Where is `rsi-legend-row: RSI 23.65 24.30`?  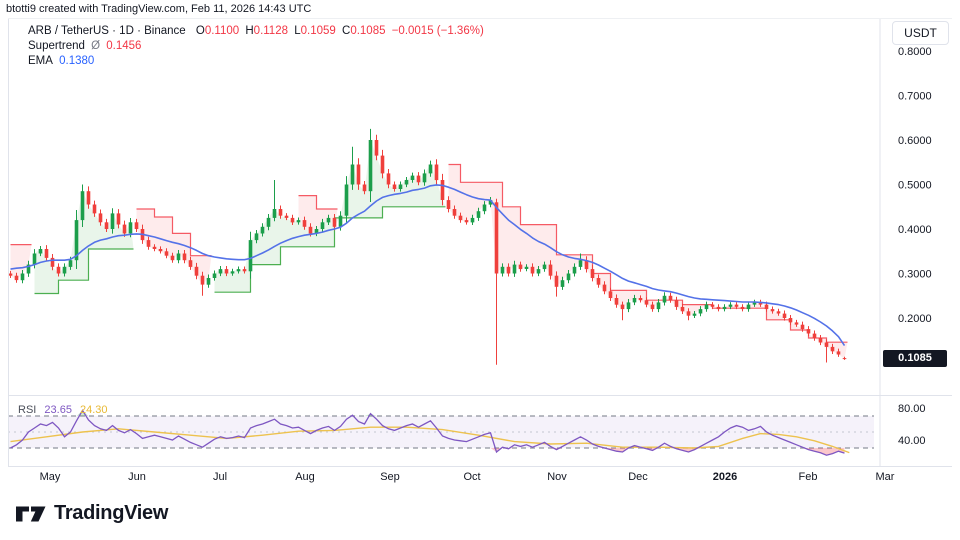 rsi-legend-row: RSI 23.65 24.30 is located at coordinates (65, 410).